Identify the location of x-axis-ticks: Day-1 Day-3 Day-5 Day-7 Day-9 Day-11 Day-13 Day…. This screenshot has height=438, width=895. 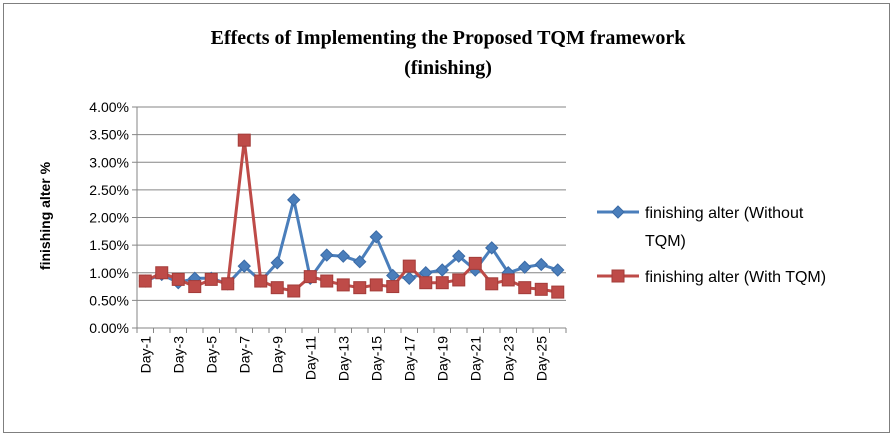
(351, 354).